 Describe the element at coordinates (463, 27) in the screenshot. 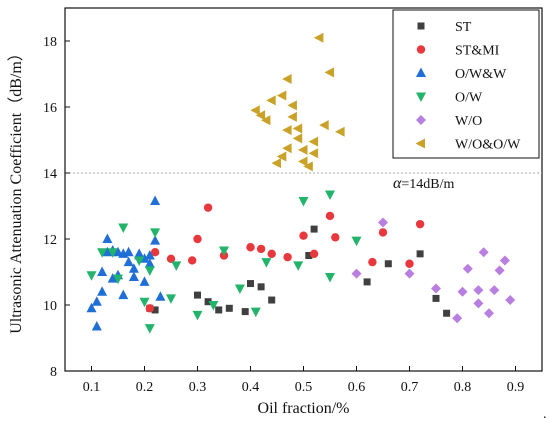

I see `legend-label: ST` at that location.